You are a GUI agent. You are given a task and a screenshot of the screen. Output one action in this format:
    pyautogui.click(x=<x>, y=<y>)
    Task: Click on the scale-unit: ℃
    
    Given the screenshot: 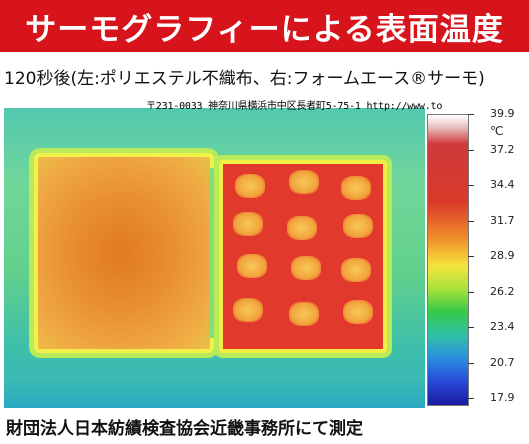 What is the action you would take?
    pyautogui.click(x=497, y=131)
    